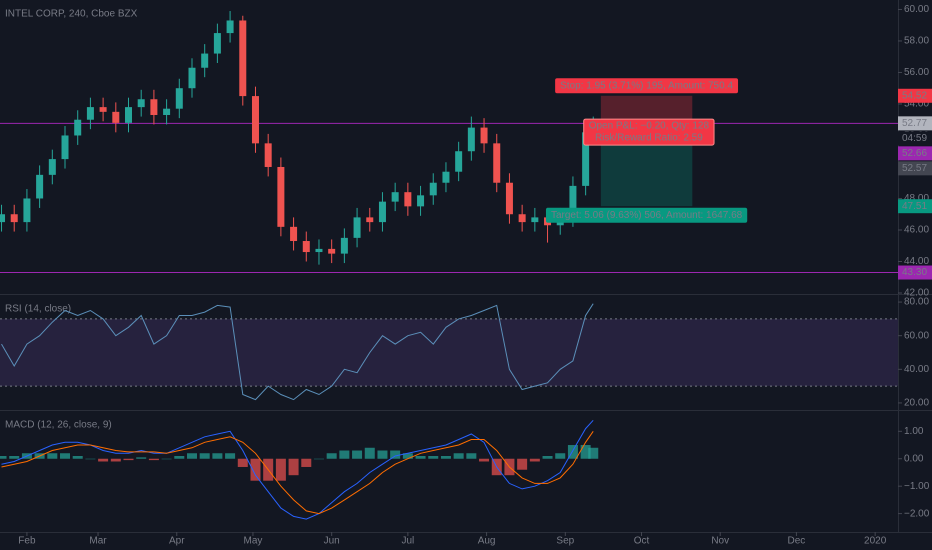 This screenshot has height=550, width=932. I want to click on pnl-label: Open P&L: −0.20, Qty: 128, so click(649, 126).